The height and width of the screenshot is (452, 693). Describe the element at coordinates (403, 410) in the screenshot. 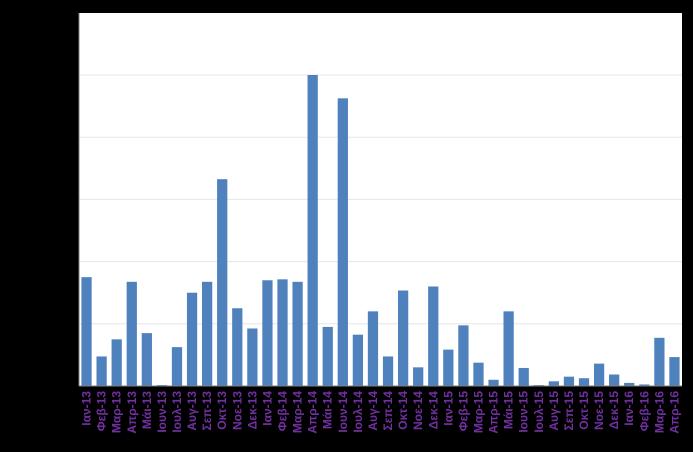

I see `x-tick-label: Οκτ-14` at that location.